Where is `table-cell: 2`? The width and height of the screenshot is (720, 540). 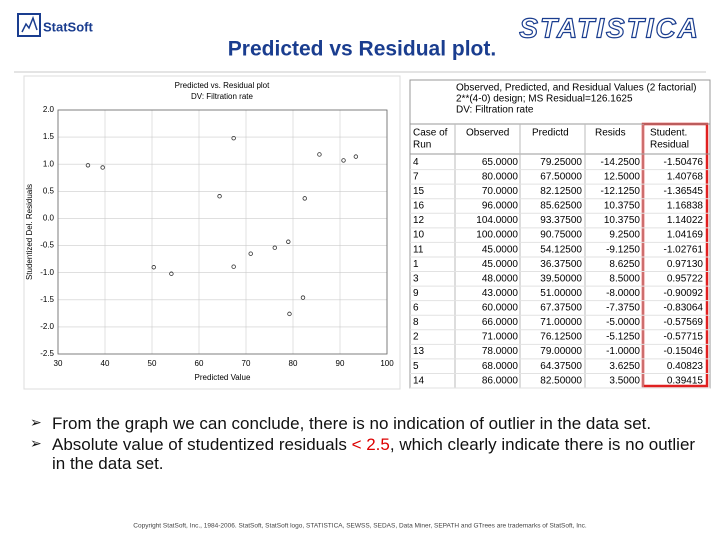
table-cell: 2 is located at coordinates (416, 337).